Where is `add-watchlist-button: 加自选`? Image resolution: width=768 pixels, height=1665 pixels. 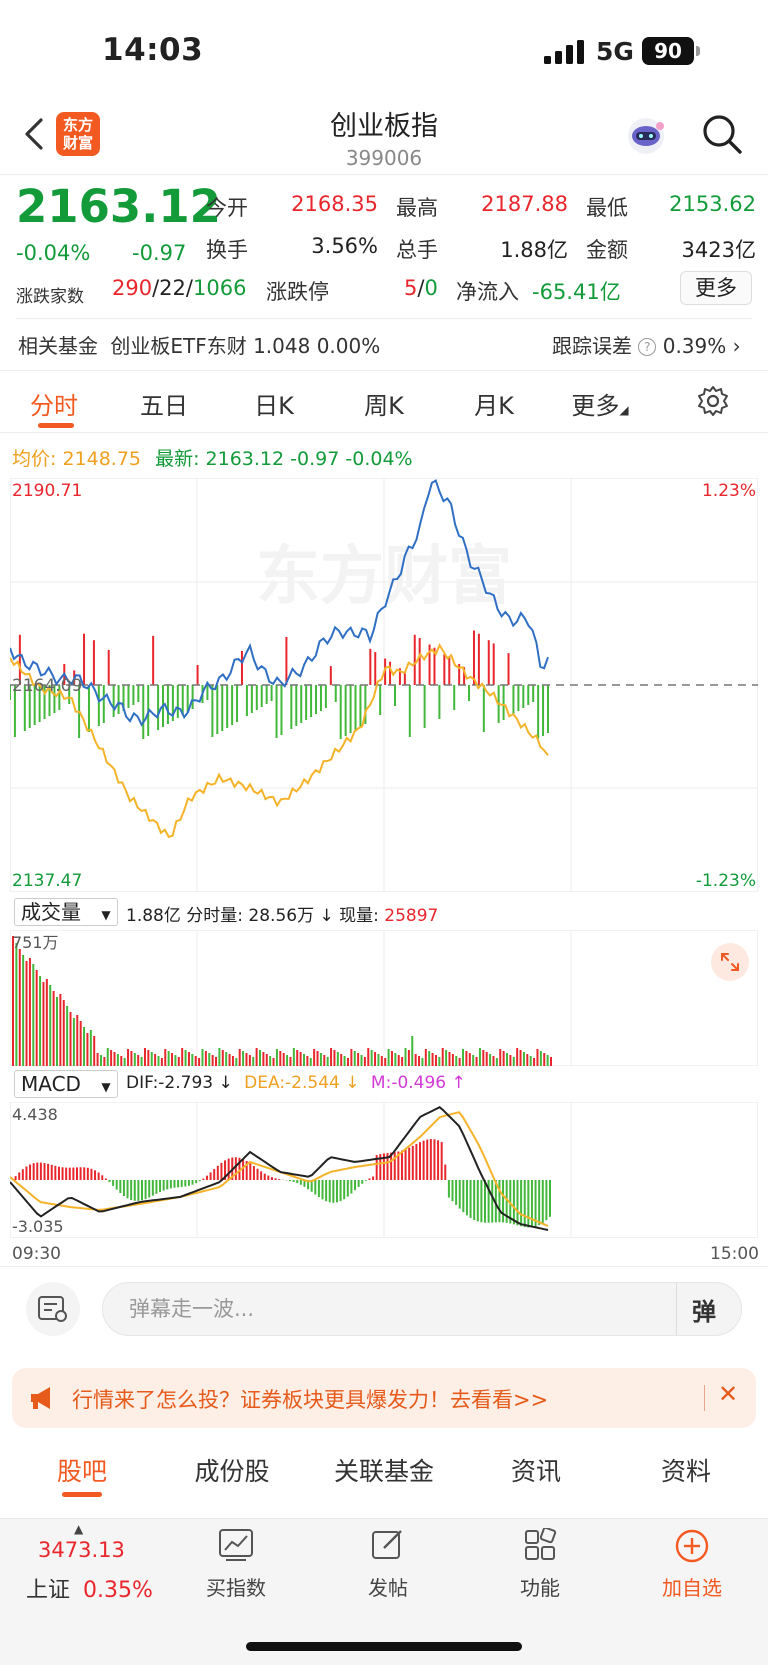 add-watchlist-button: 加自选 is located at coordinates (692, 1568).